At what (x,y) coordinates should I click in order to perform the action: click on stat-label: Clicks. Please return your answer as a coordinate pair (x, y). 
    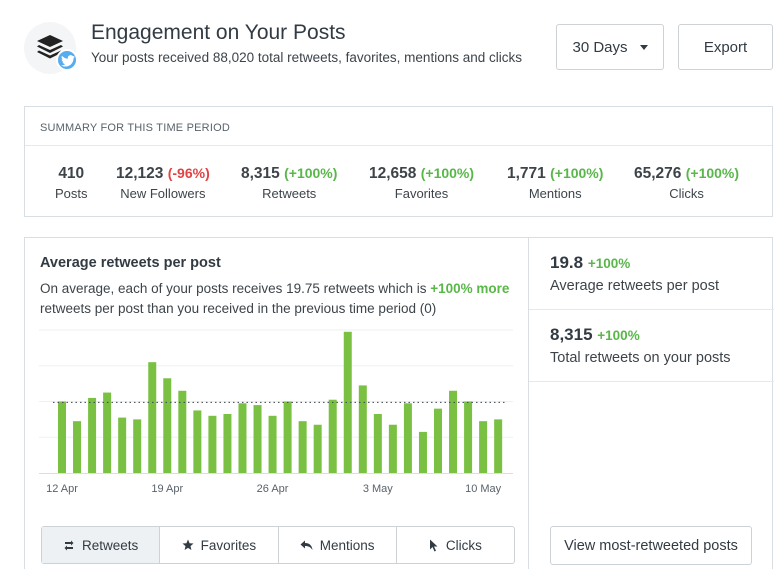
    Looking at the image, I should click on (686, 193).